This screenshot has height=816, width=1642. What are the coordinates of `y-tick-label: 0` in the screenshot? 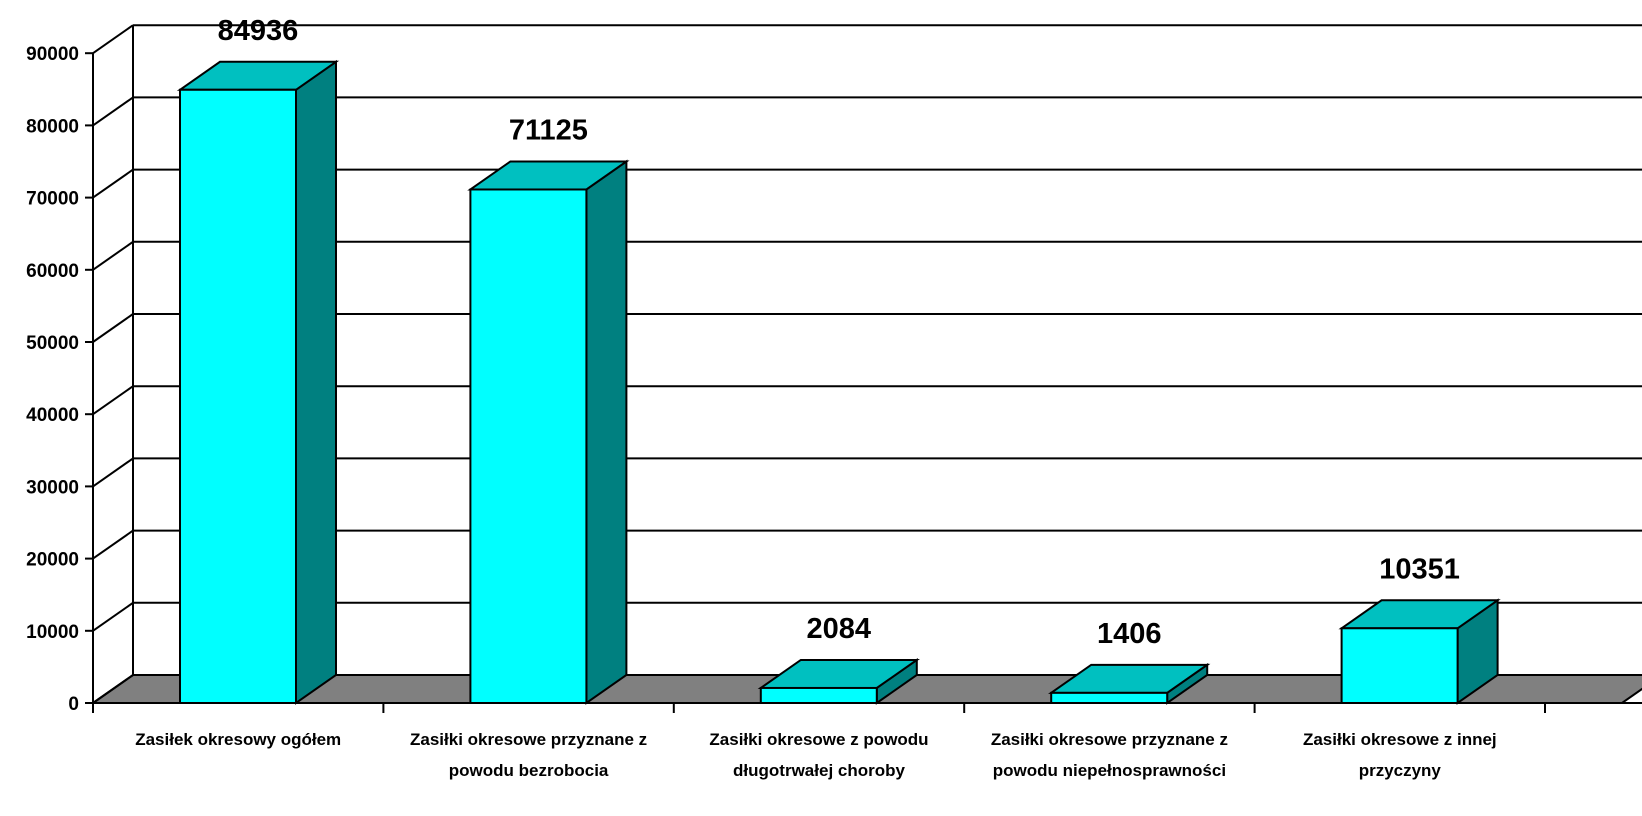 It's located at (73, 704).